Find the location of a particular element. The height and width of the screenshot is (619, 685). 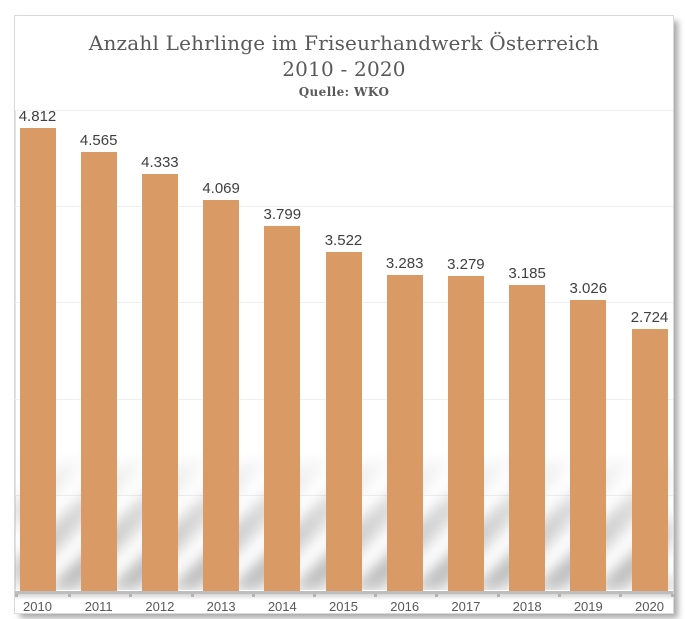

chart-source: Quelle: WKO is located at coordinates (344, 92).